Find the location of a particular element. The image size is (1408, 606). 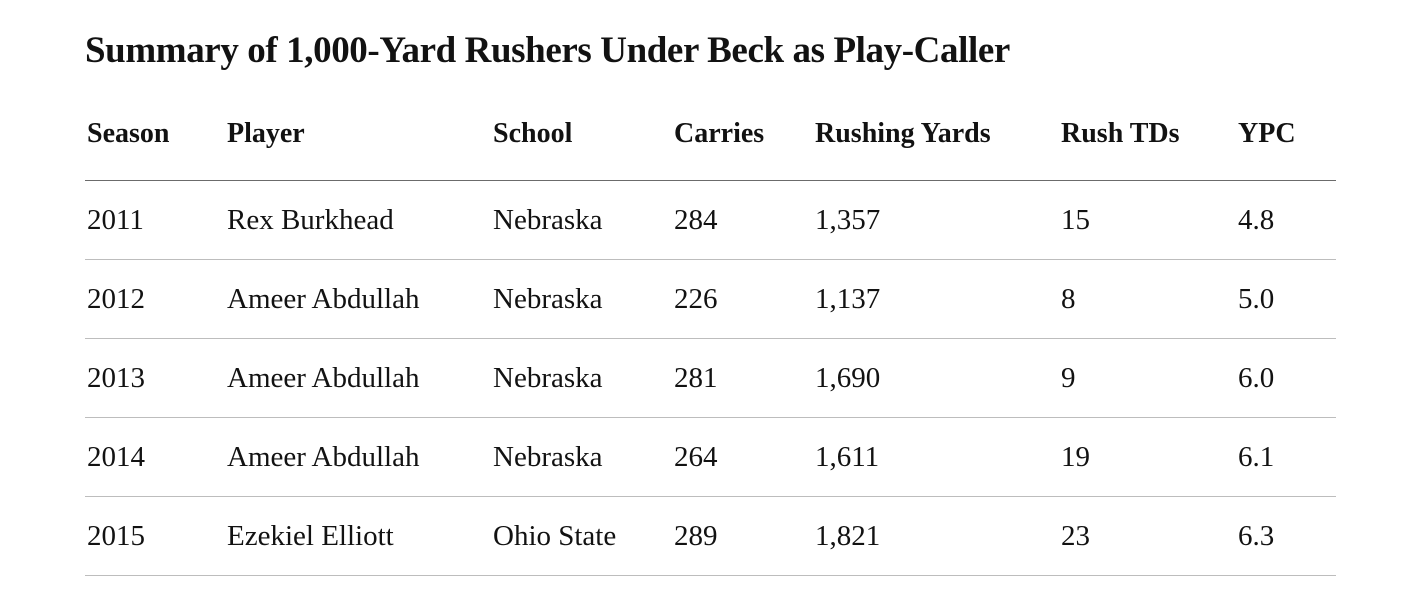

cell-rushing-yards: 1,690 is located at coordinates (936, 378).